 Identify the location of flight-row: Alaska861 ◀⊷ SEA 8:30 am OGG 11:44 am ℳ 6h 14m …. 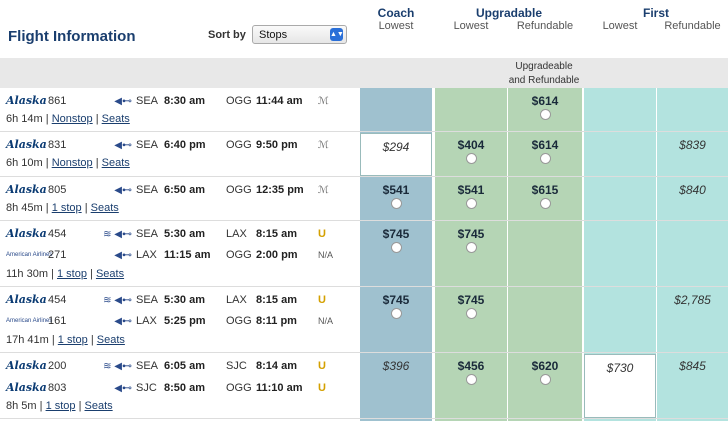
(364, 110).